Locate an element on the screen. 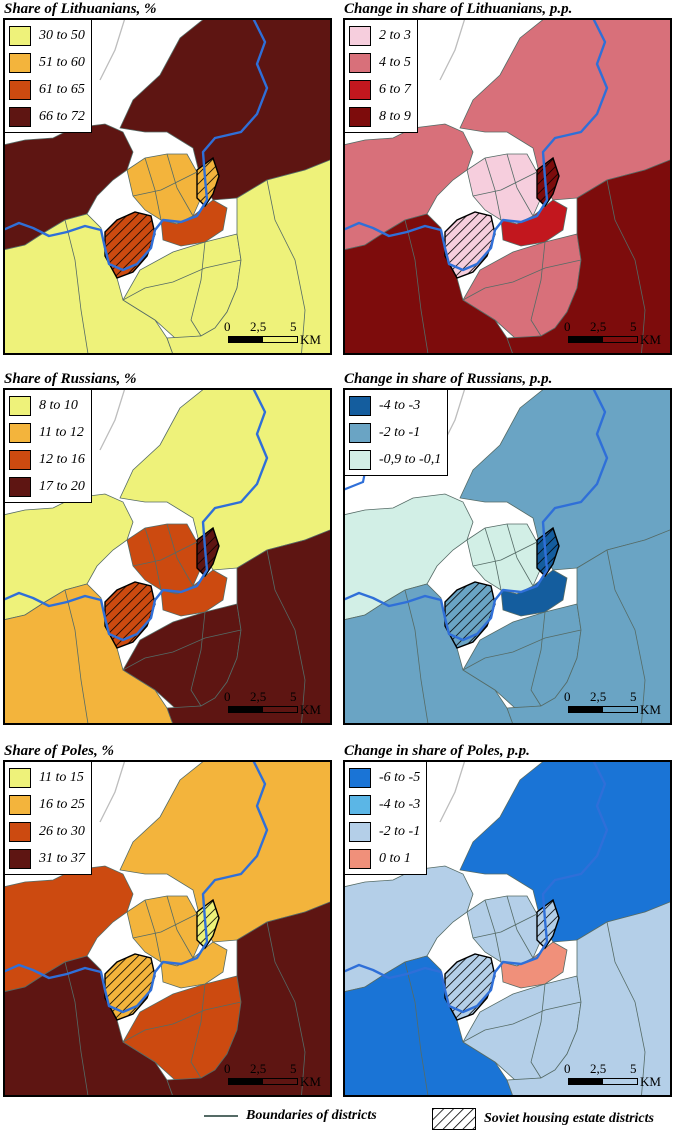 This screenshot has height=1134, width=685. legend-label: -6 to -5 is located at coordinates (400, 777).